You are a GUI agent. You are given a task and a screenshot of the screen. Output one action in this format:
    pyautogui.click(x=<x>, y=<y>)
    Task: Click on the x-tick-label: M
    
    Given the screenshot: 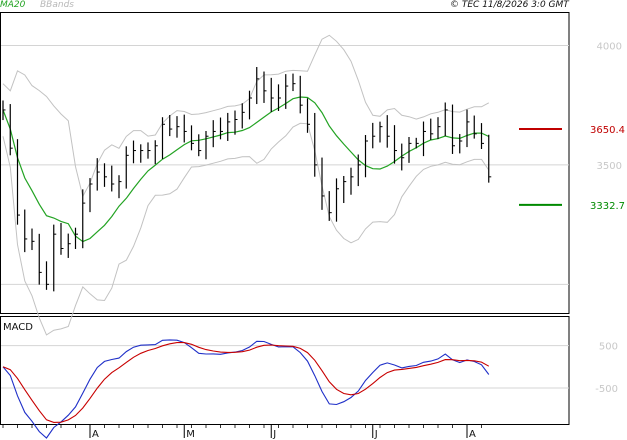 What is the action you would take?
    pyautogui.click(x=190, y=434)
    